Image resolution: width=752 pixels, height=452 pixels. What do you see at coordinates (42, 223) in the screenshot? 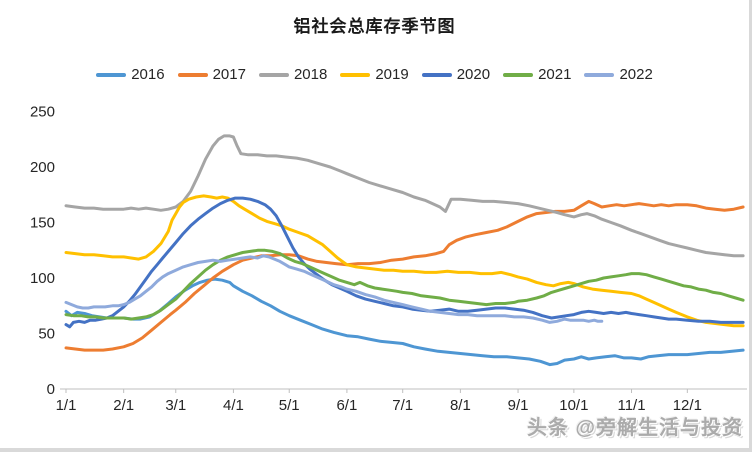
I see `y-axis-tick-label: 150` at bounding box center [42, 223].